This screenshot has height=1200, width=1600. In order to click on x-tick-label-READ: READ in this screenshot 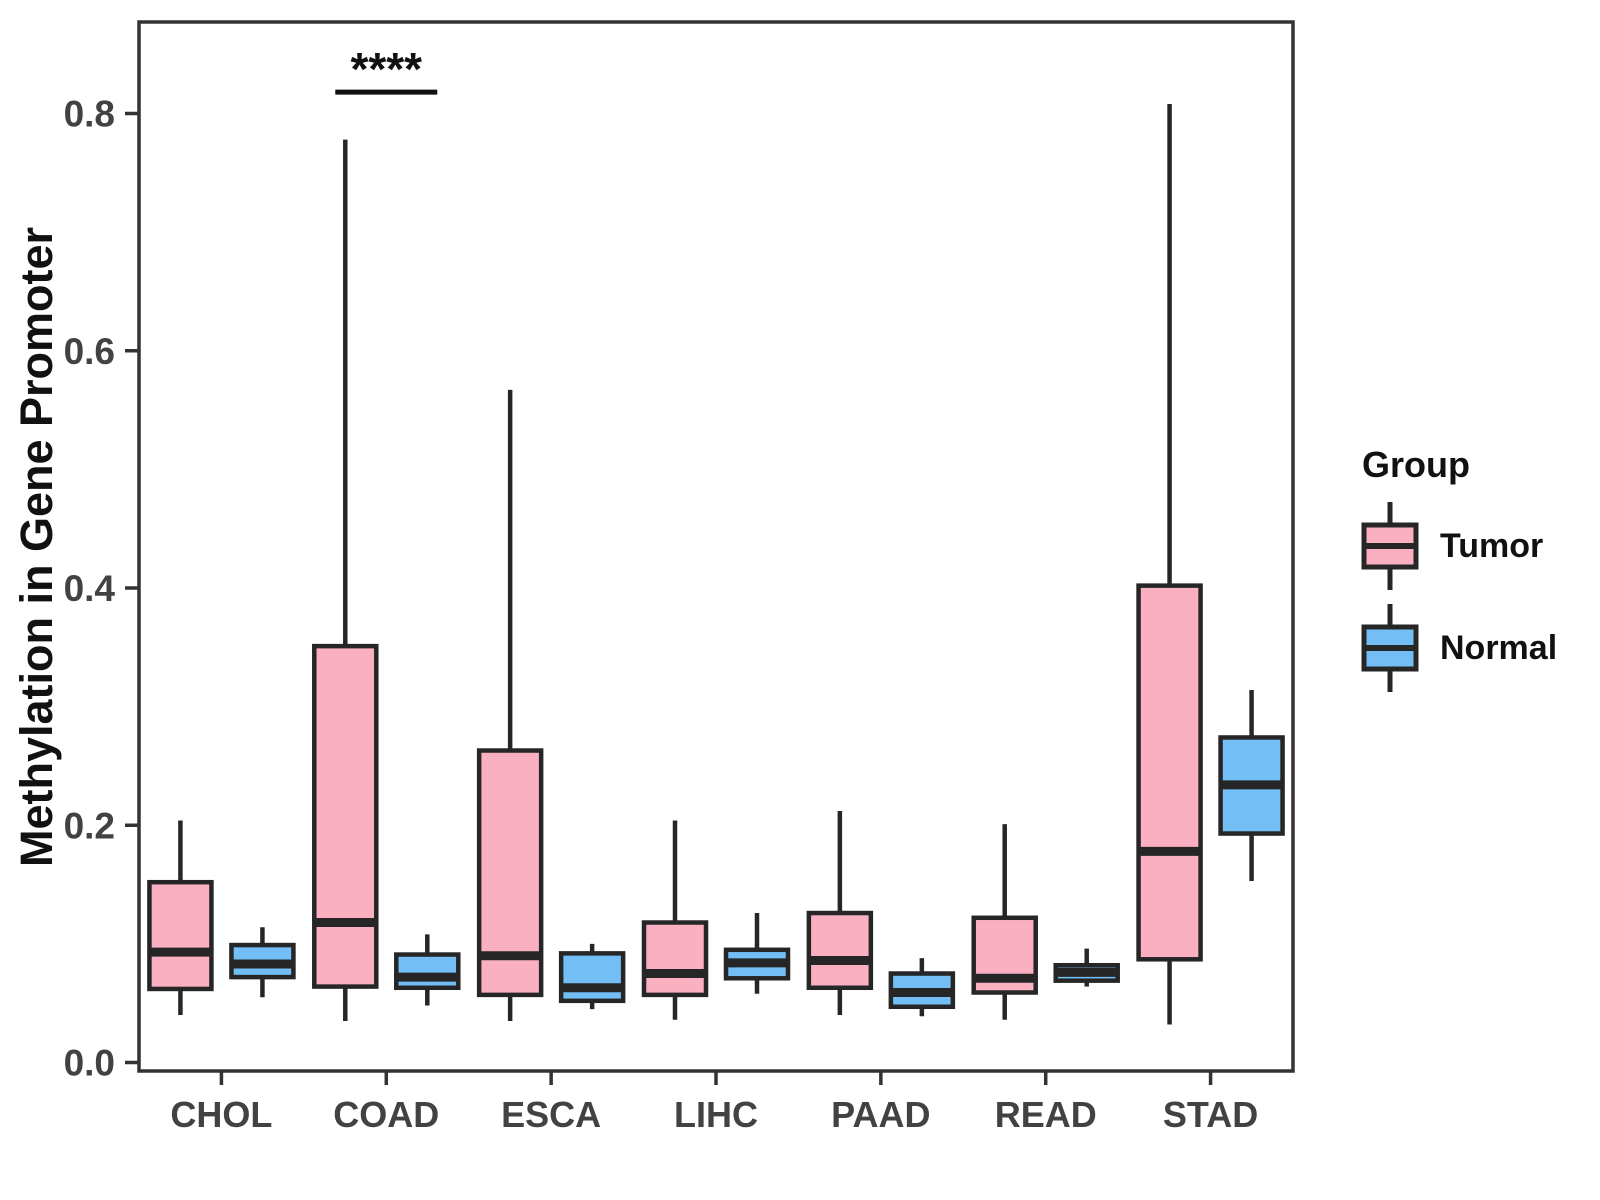, I will do `click(1046, 1114)`.